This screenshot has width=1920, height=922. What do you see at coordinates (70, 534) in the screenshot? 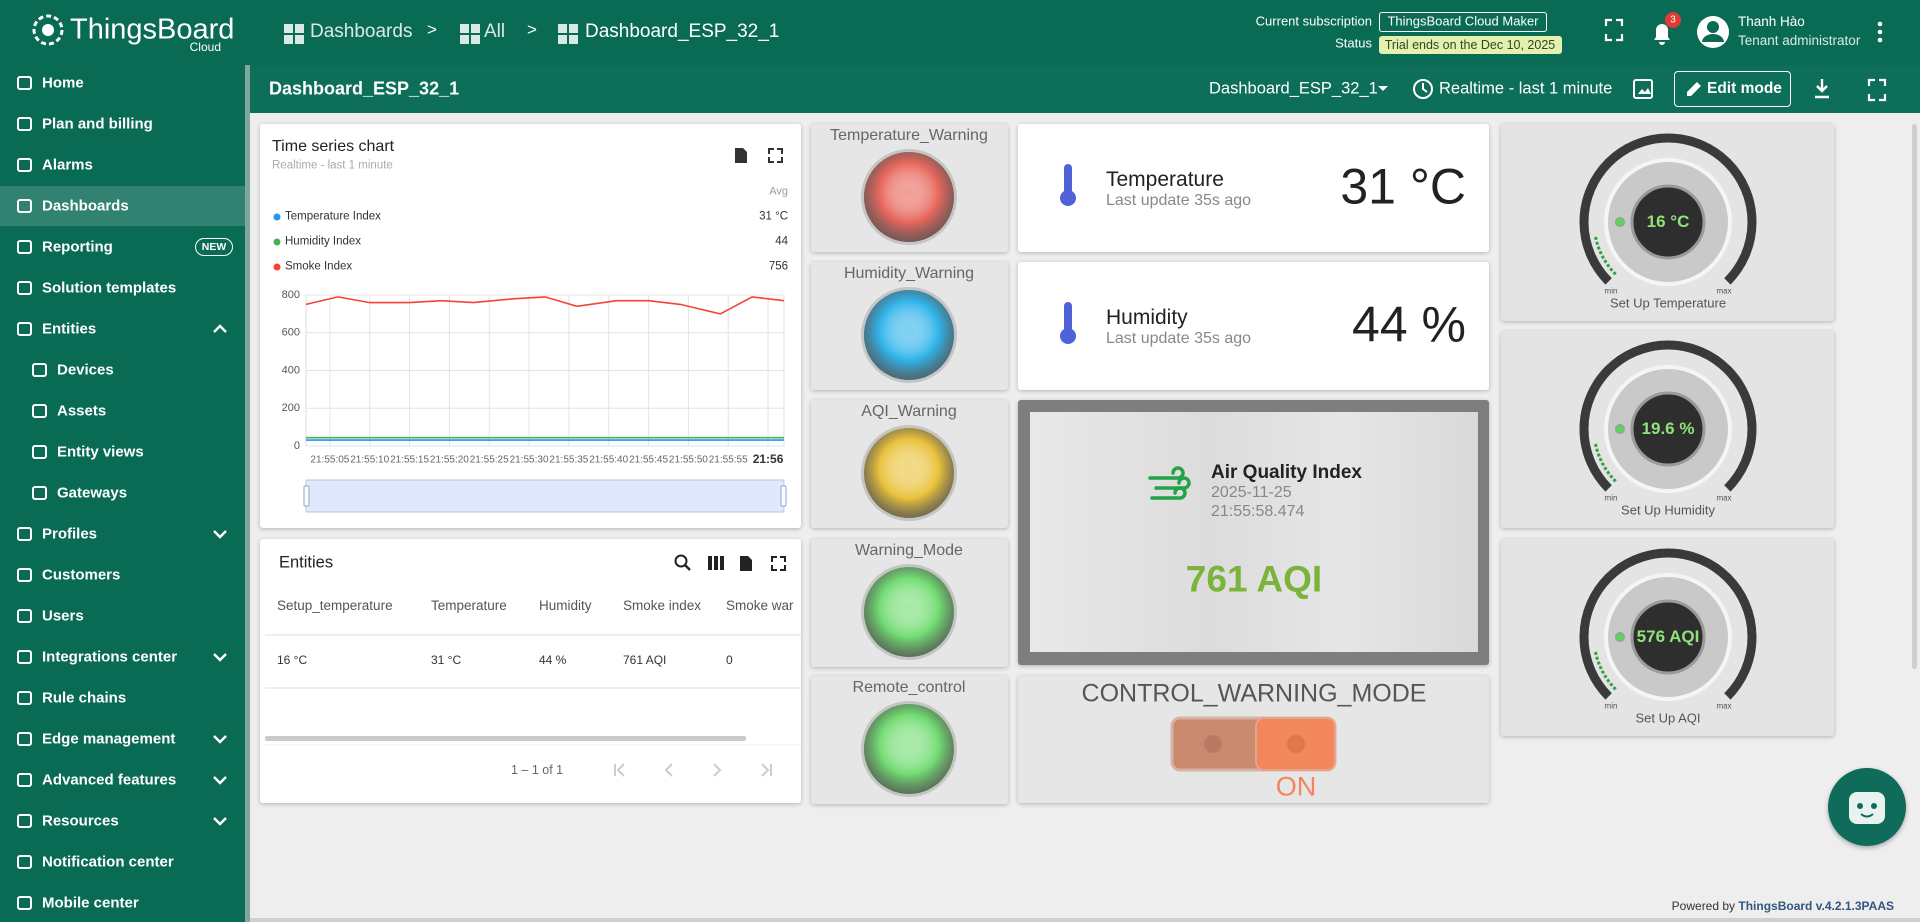
I see `nav-item: Profiles` at bounding box center [70, 534].